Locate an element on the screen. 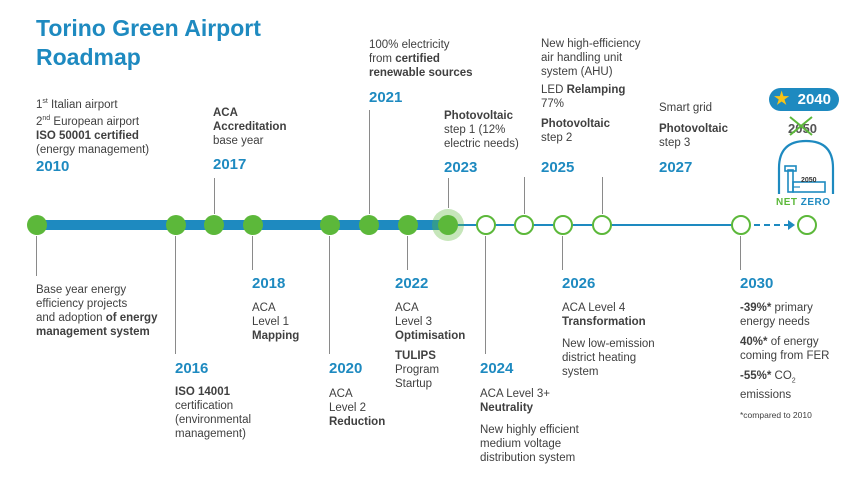  milestone-2027-desc: Smart grid Photovoltaic step 3 is located at coordinates (694, 125).